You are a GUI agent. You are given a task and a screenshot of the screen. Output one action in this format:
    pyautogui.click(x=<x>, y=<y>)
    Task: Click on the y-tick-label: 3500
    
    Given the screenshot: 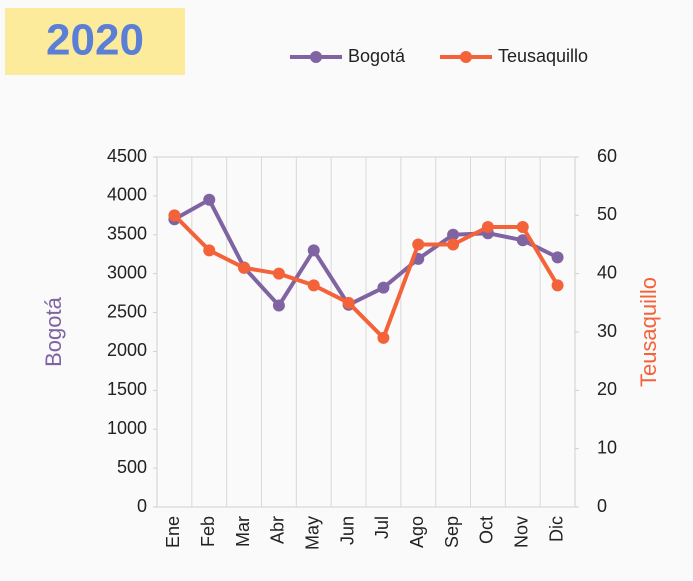 What is the action you would take?
    pyautogui.click(x=127, y=234)
    